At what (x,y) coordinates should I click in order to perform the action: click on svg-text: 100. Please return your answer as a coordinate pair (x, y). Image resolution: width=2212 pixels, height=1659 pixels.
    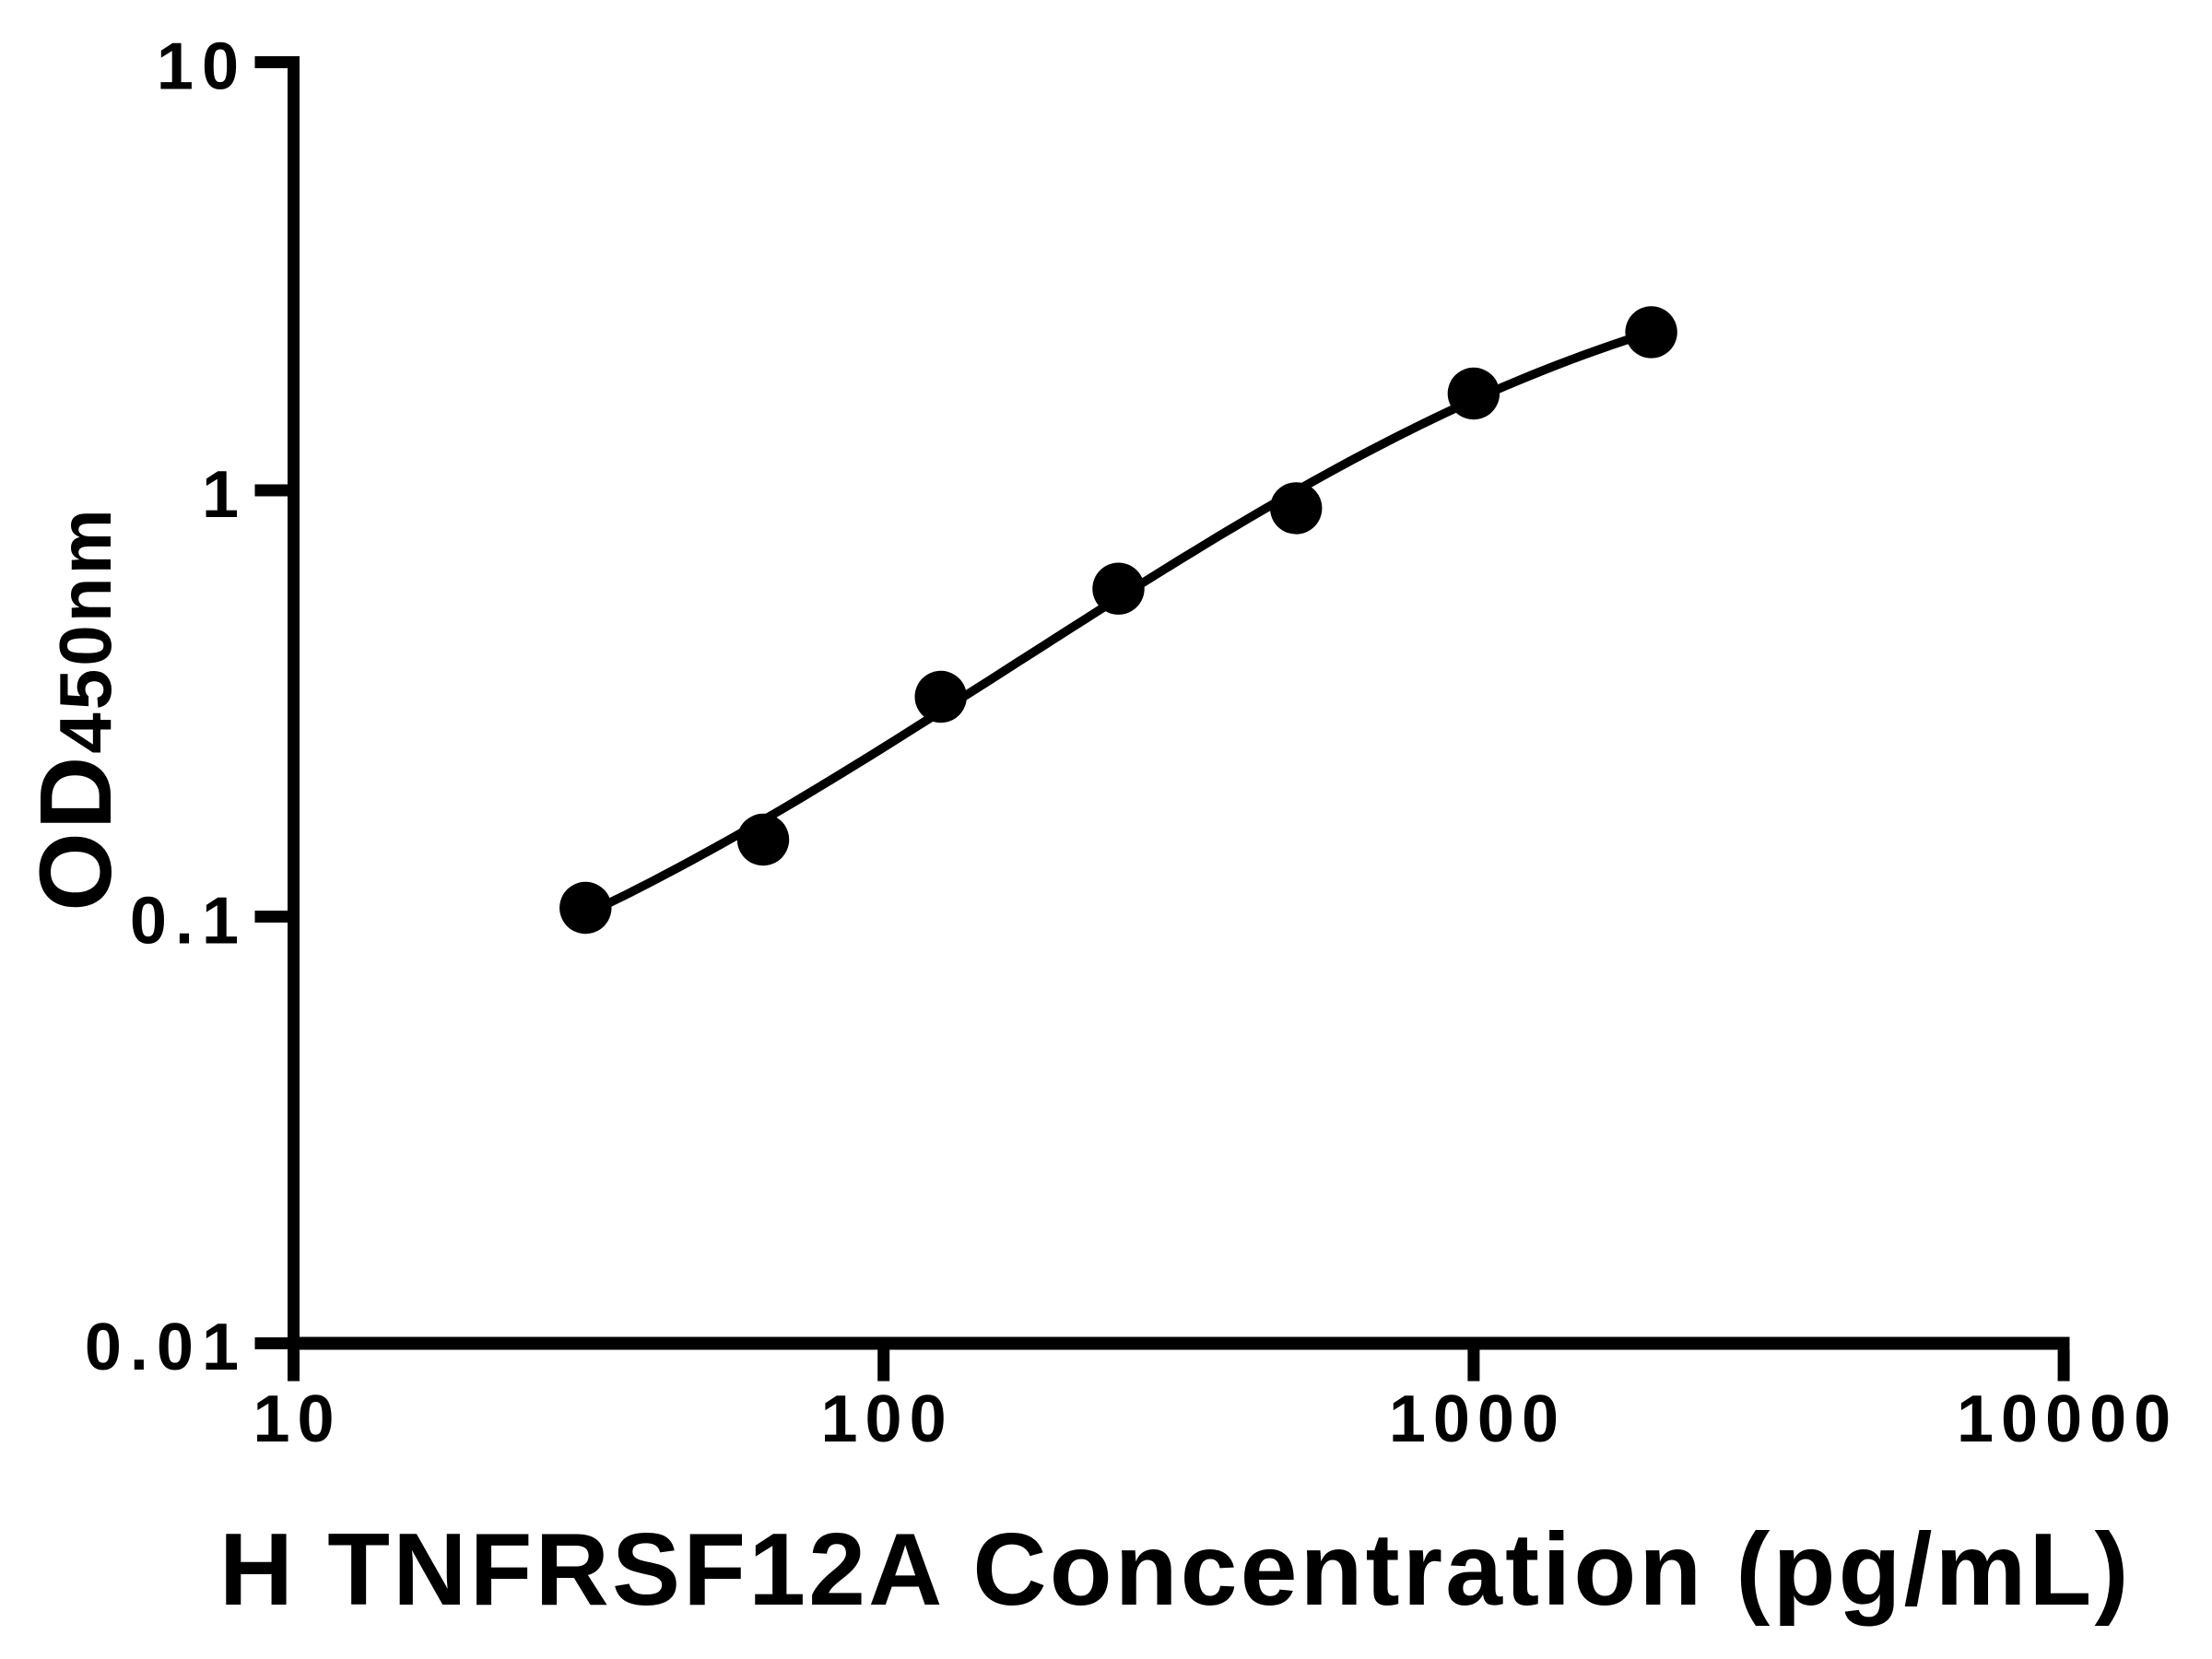
    Looking at the image, I should click on (887, 1419).